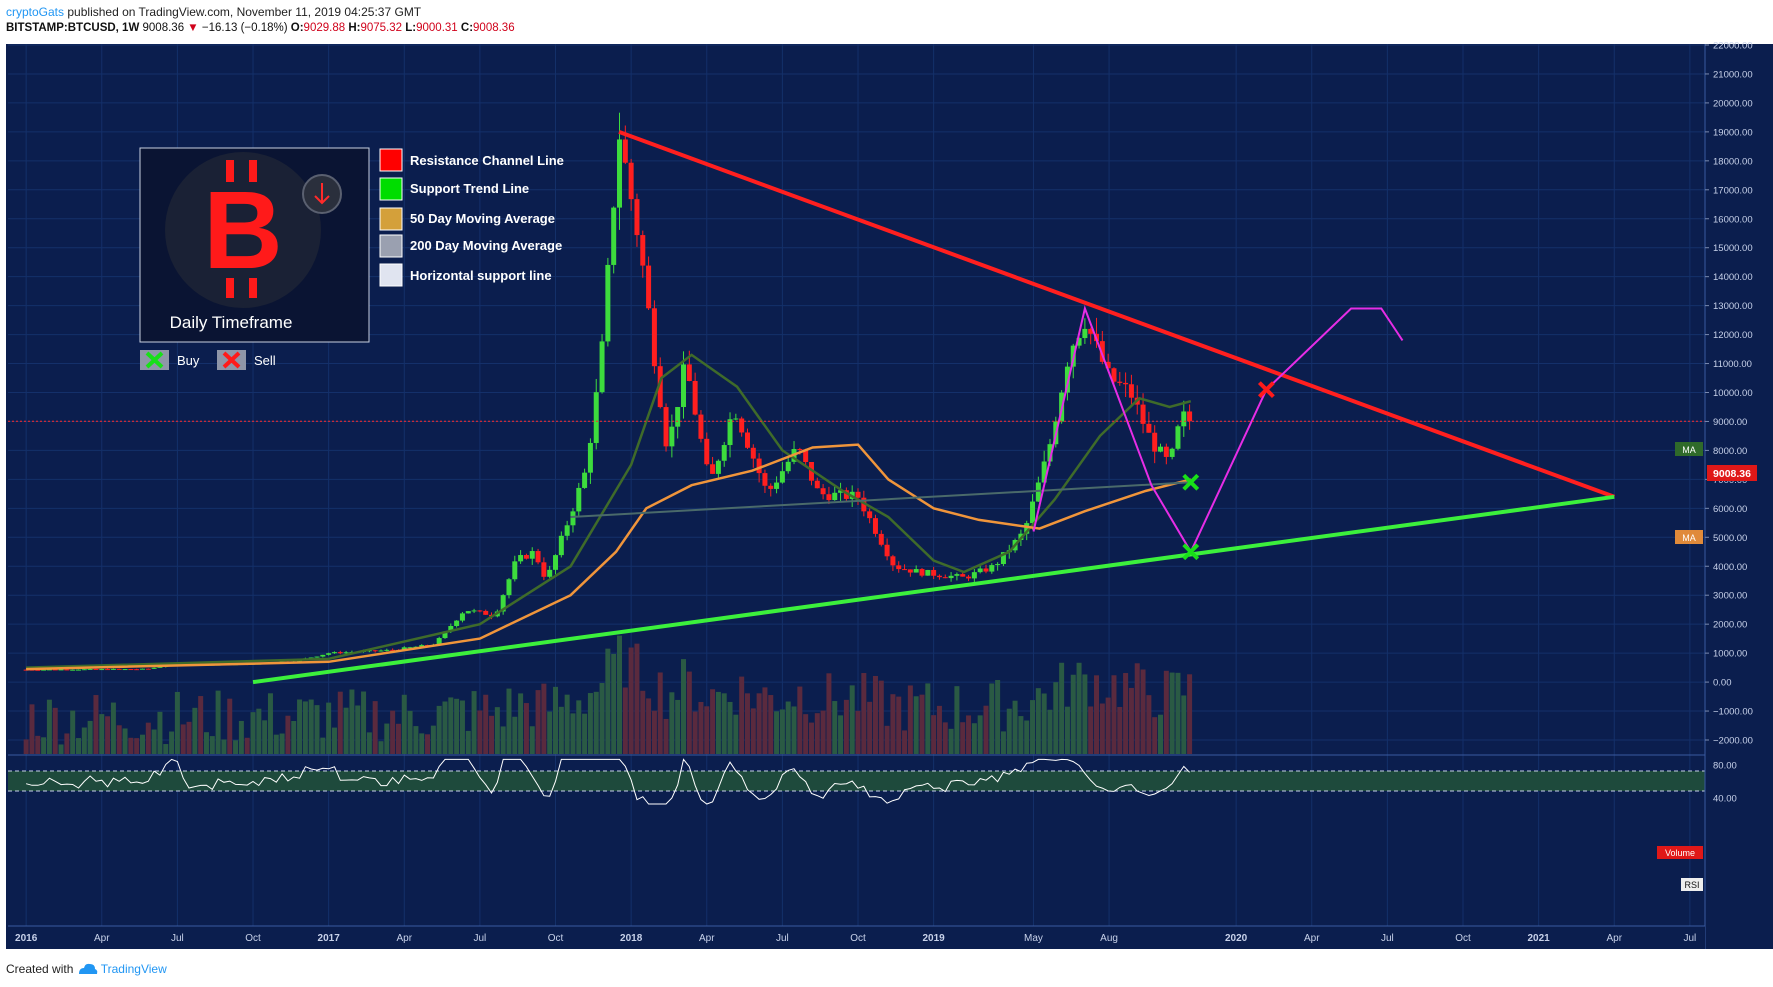 Image resolution: width=1773 pixels, height=987 pixels. Describe the element at coordinates (467, 28) in the screenshot. I see `close-label: C:` at that location.